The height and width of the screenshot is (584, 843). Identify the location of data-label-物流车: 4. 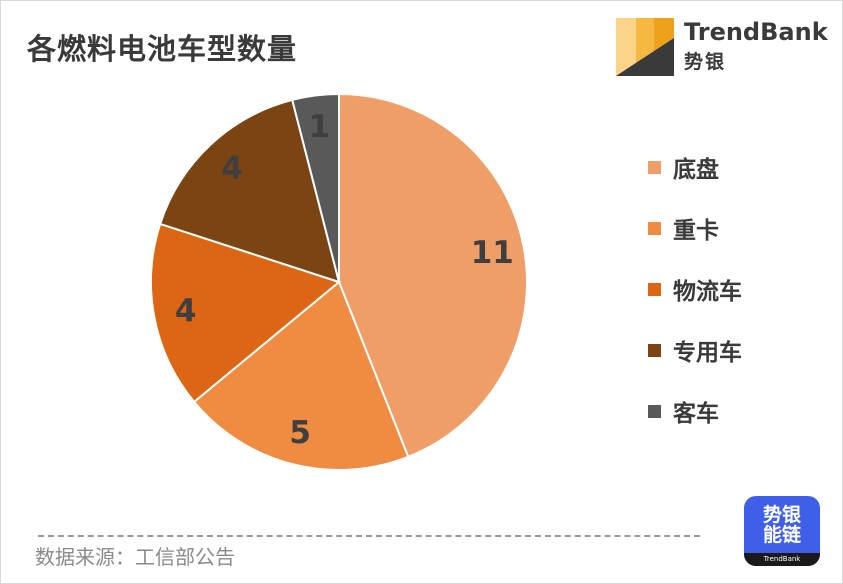
(186, 311).